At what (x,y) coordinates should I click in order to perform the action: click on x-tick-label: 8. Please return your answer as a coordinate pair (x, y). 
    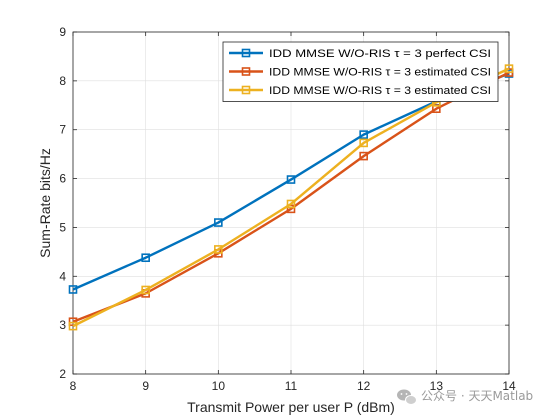
    Looking at the image, I should click on (73, 386).